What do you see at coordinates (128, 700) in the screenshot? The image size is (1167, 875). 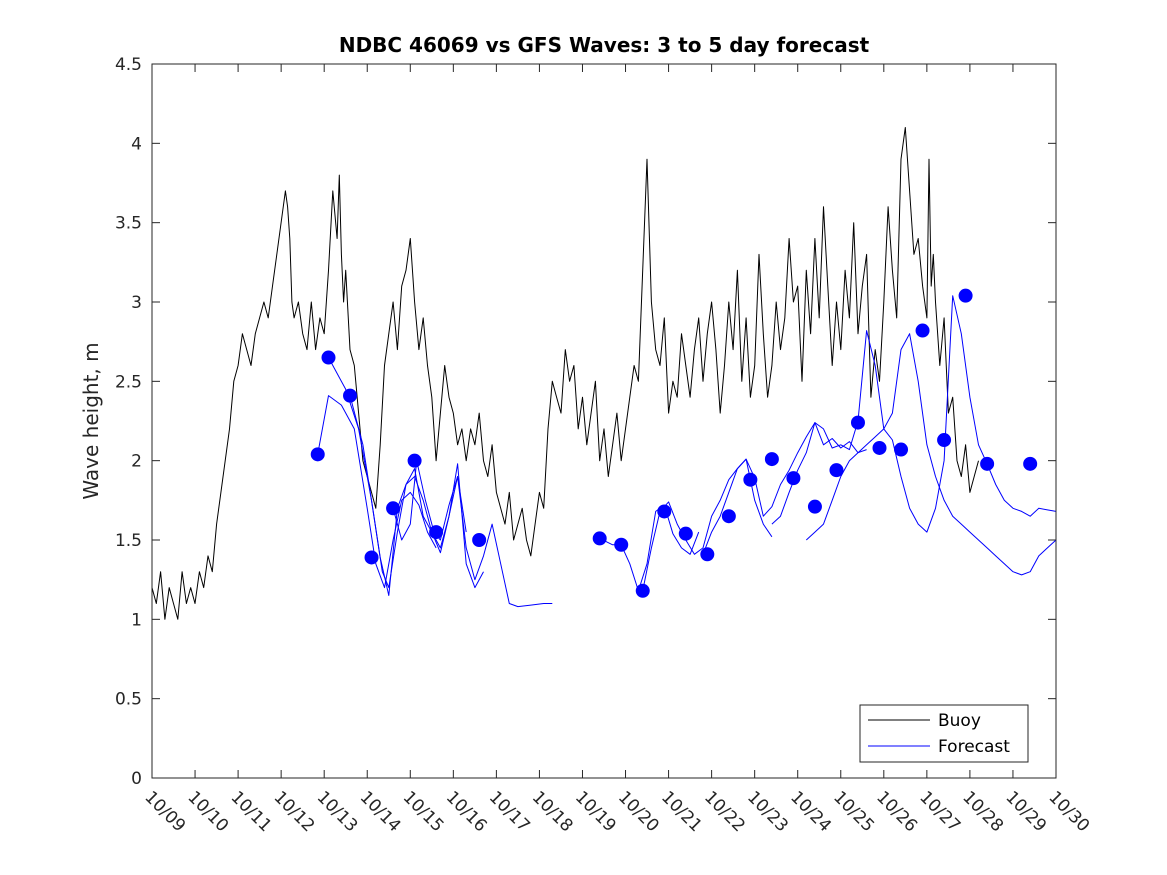 I see `y-tick-label: 0.5` at bounding box center [128, 700].